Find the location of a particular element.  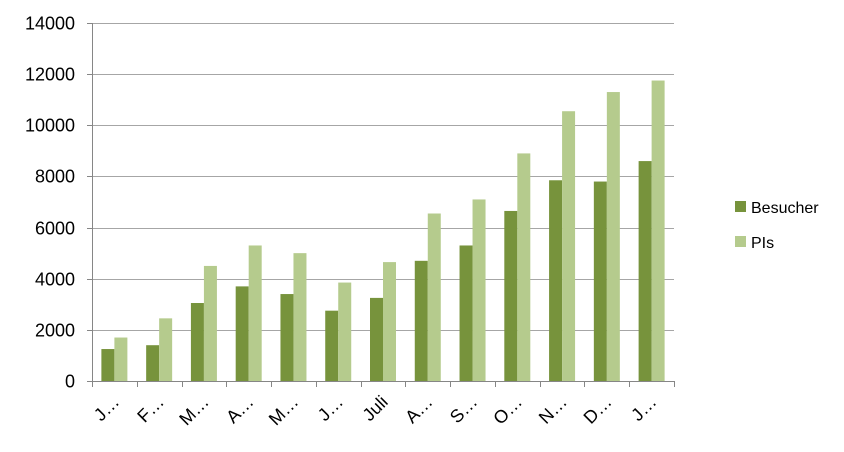

x-tick-label: Juli is located at coordinates (375, 408).